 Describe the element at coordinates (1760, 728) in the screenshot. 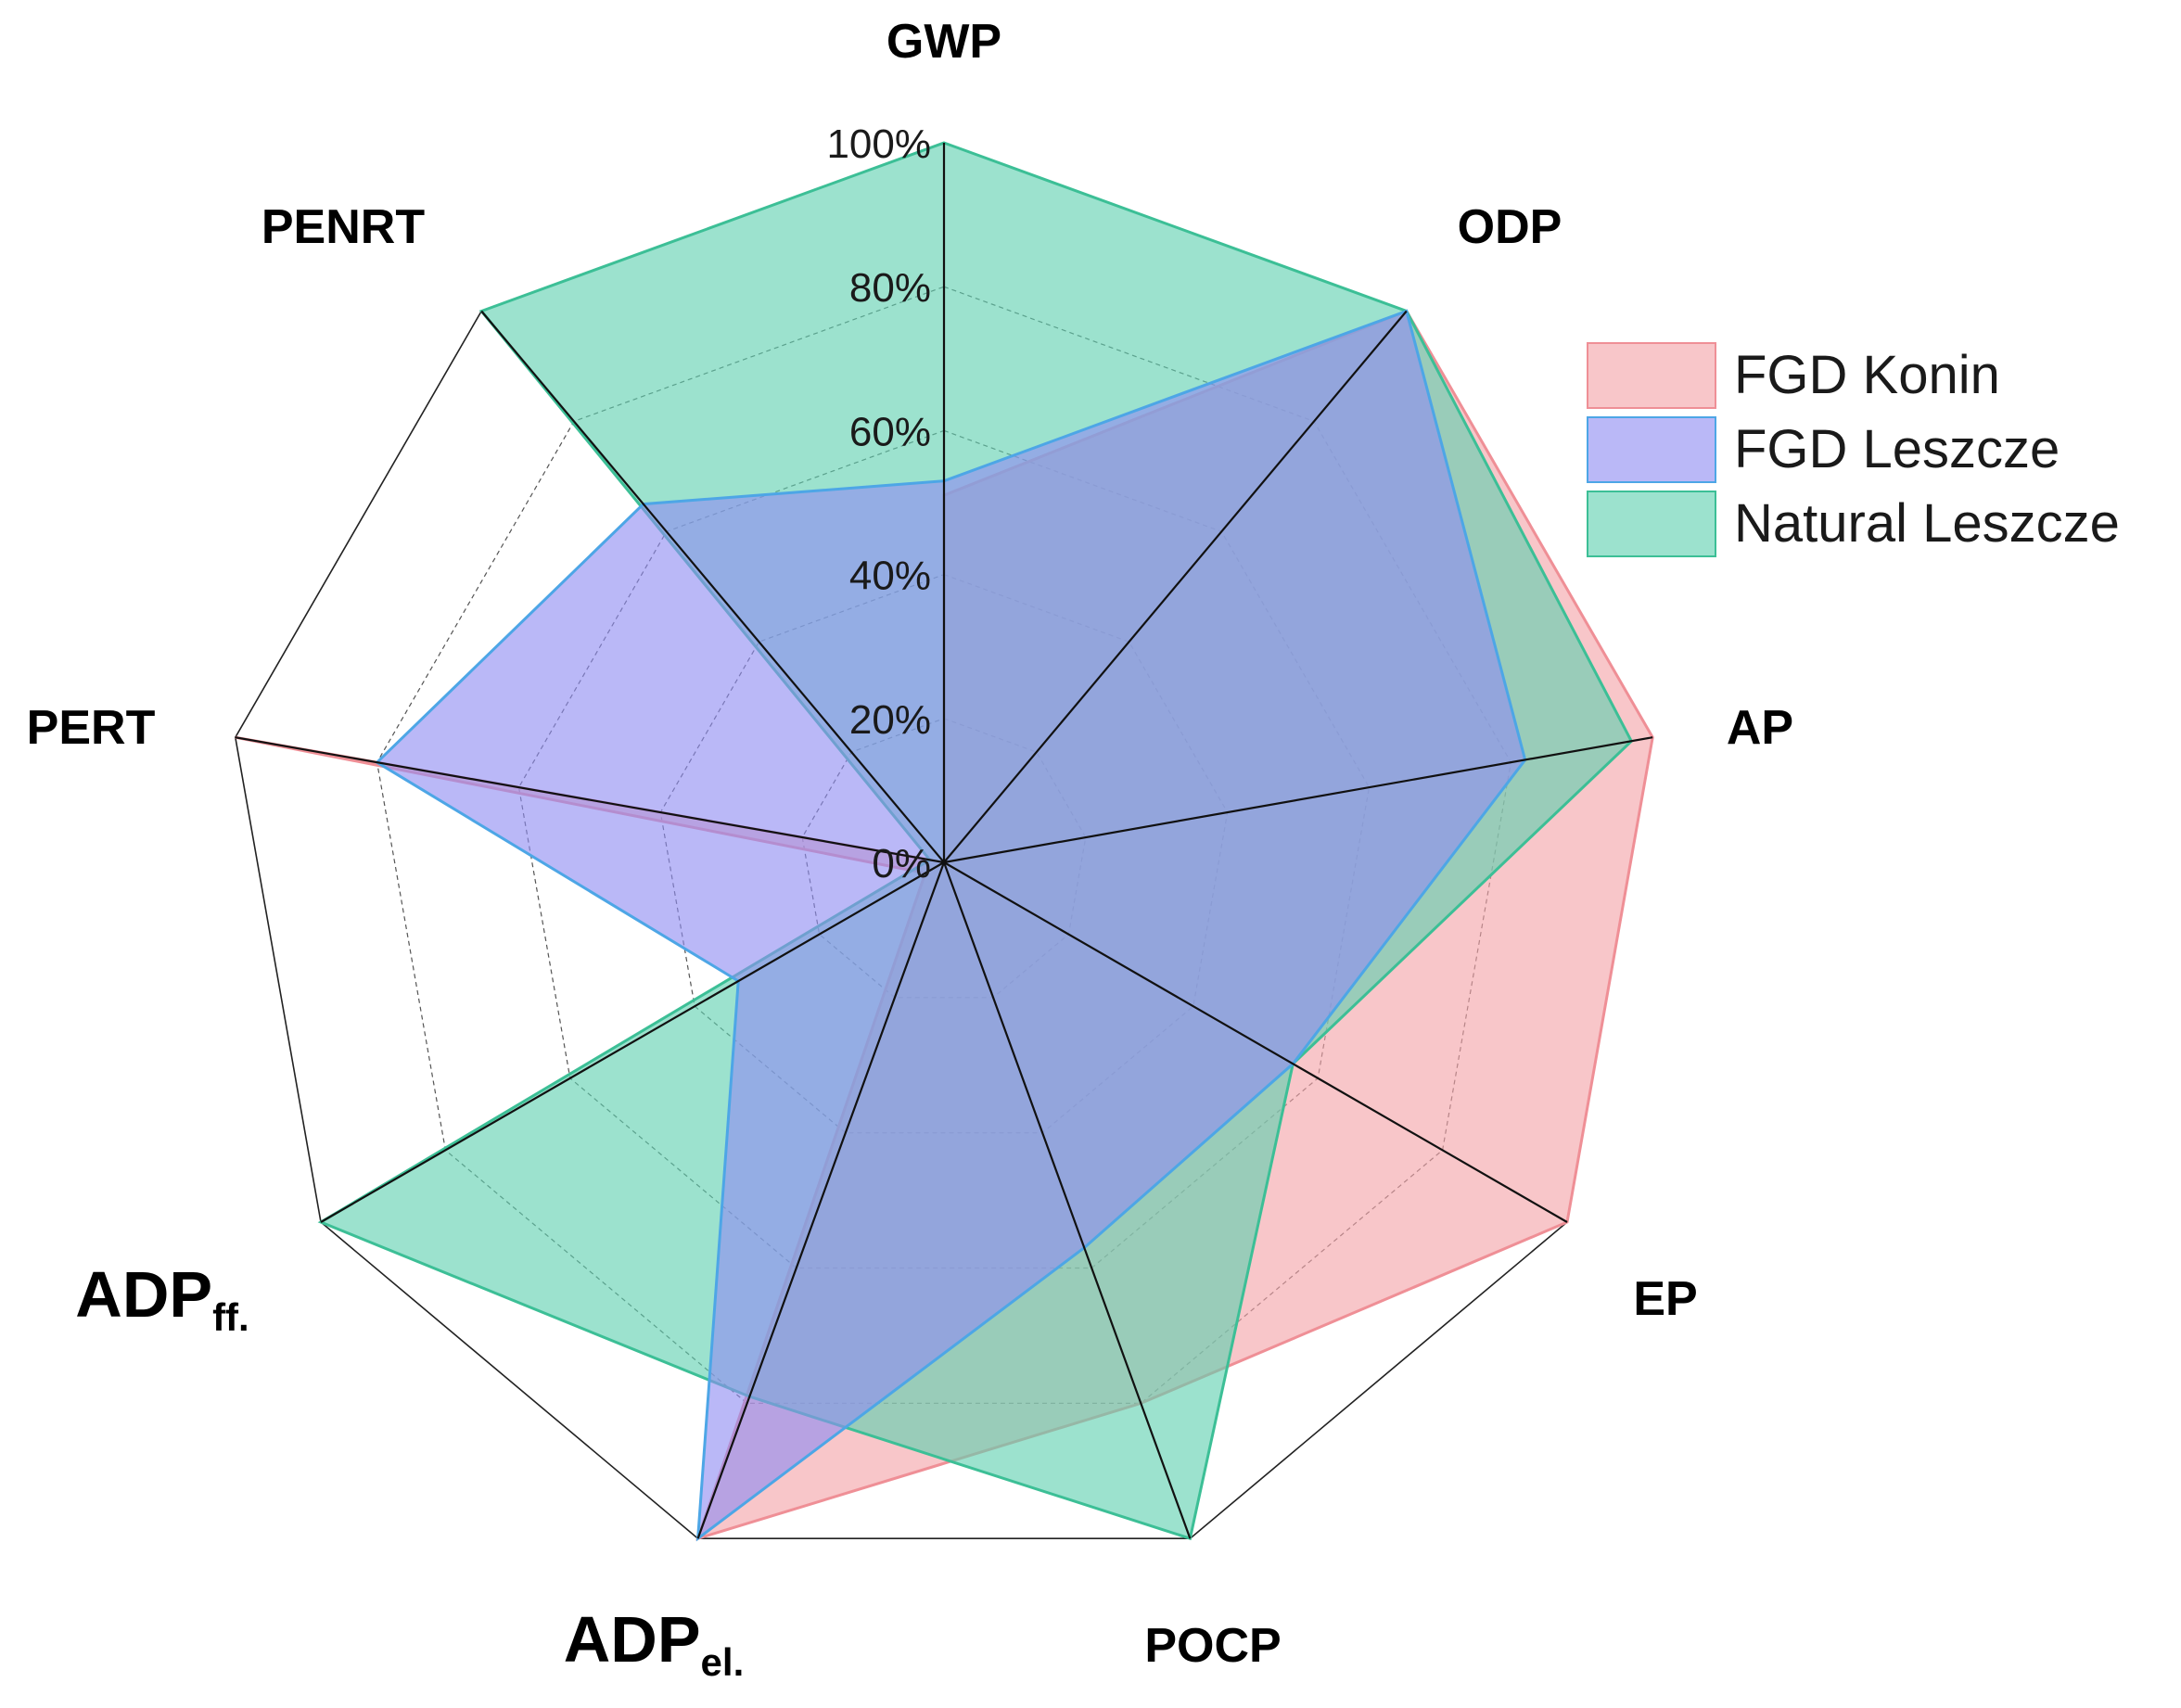

I see `axis-label-ap: AP` at that location.